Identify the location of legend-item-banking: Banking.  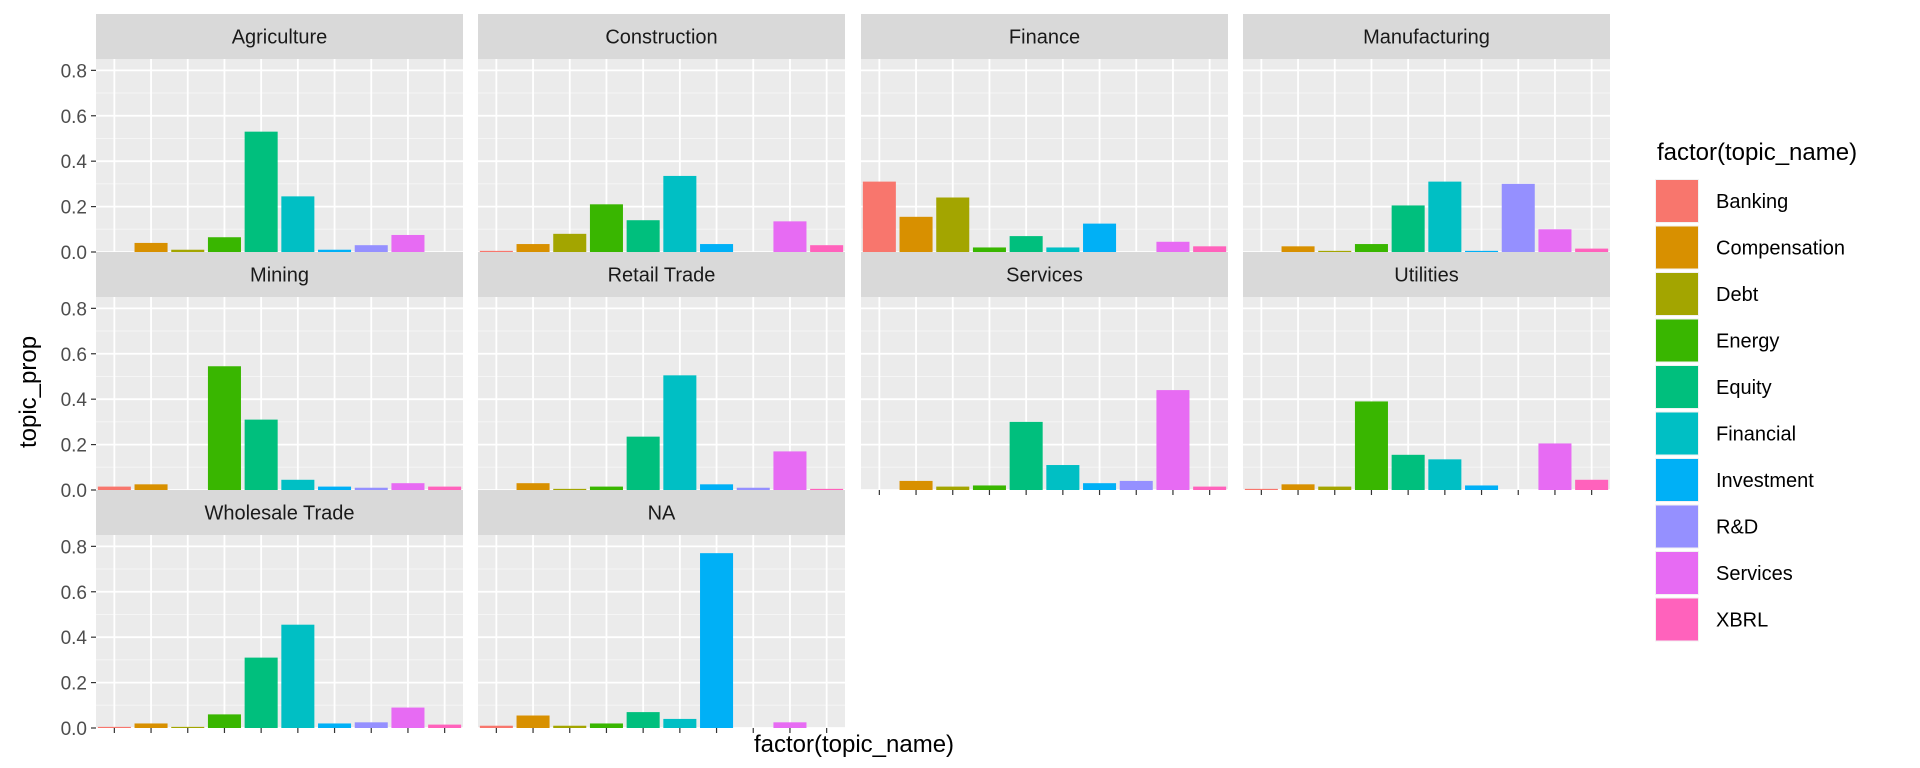
(1721, 201).